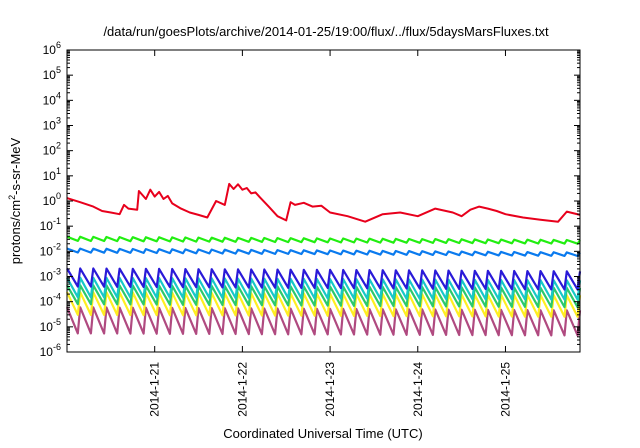 Image resolution: width=640 pixels, height=448 pixels. I want to click on y-tick-label: 10⁻¹, so click(50, 224).